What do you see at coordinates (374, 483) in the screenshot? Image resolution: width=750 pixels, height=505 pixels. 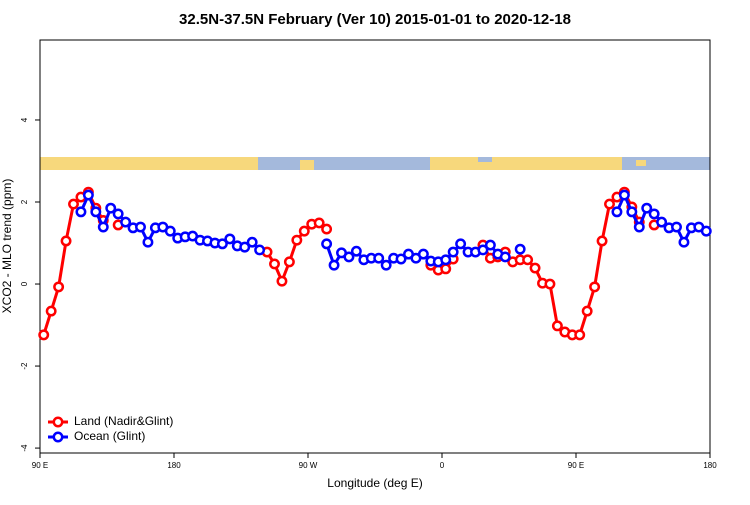 I see `x-axis-label: Longitude (deg E)` at bounding box center [374, 483].